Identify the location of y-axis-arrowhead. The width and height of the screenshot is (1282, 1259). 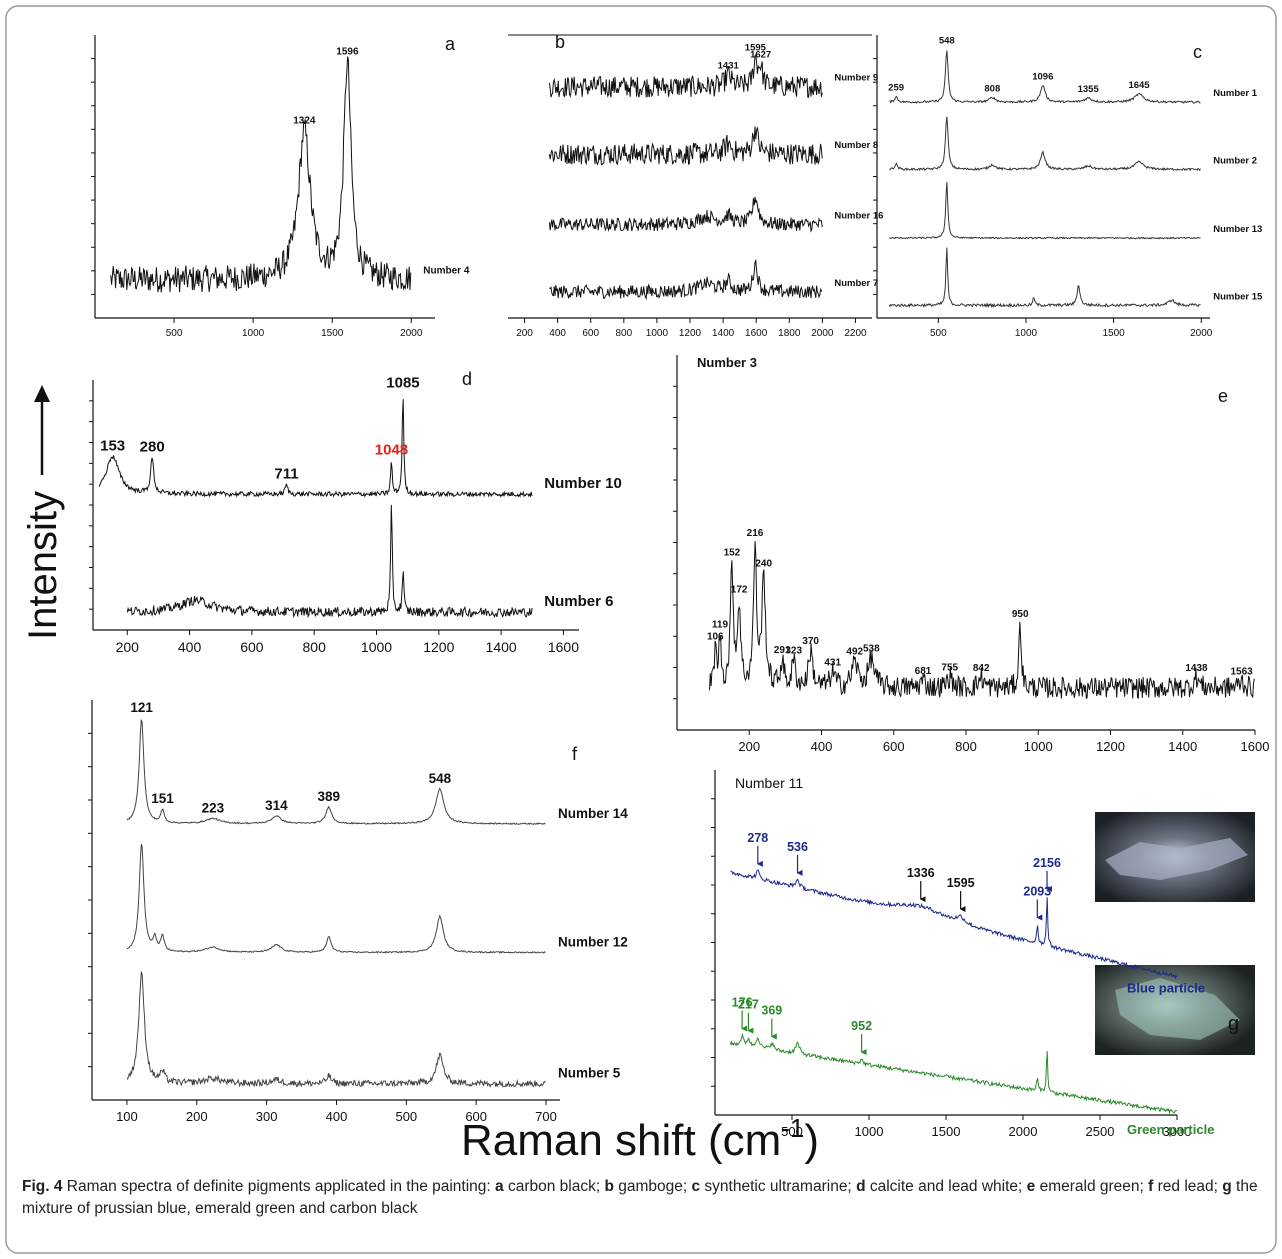
(42, 393).